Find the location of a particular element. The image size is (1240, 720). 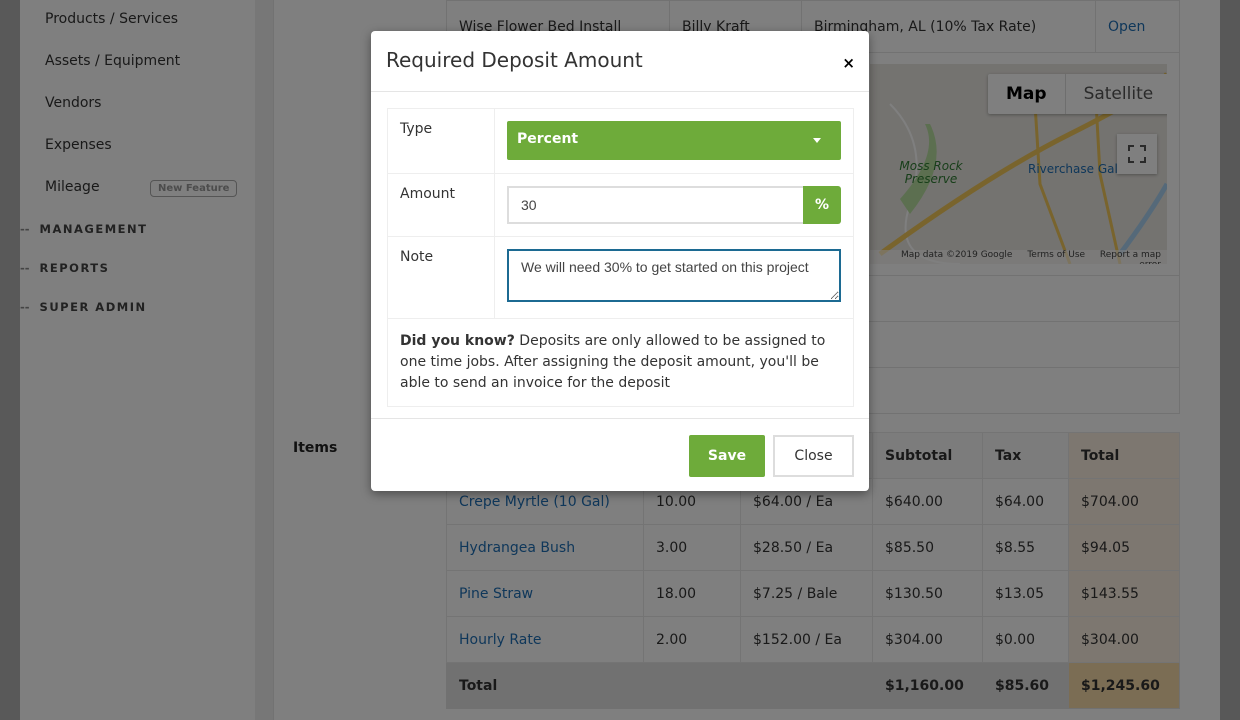

modal-header: Required Deposit Amount × is located at coordinates (620, 61).